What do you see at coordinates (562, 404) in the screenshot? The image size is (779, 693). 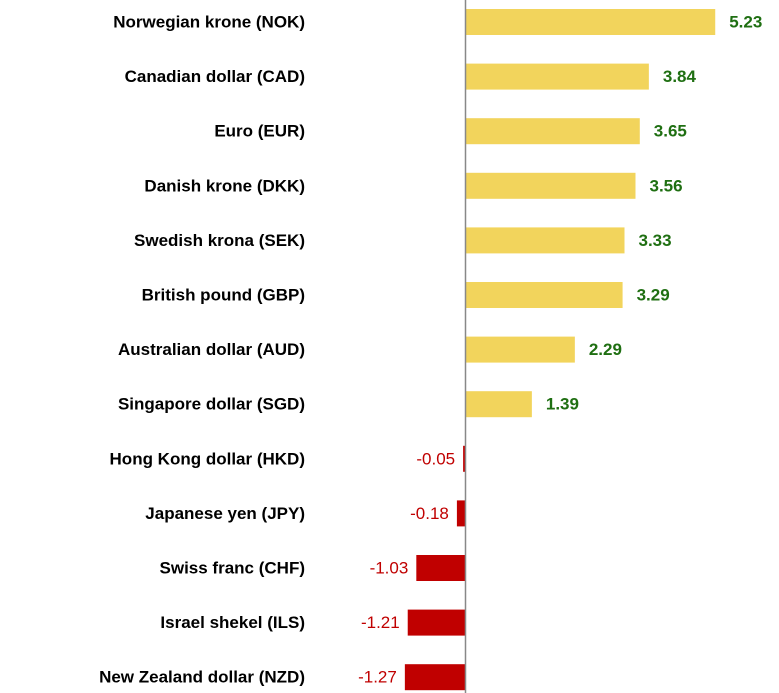 I see `value-label: 1.39` at bounding box center [562, 404].